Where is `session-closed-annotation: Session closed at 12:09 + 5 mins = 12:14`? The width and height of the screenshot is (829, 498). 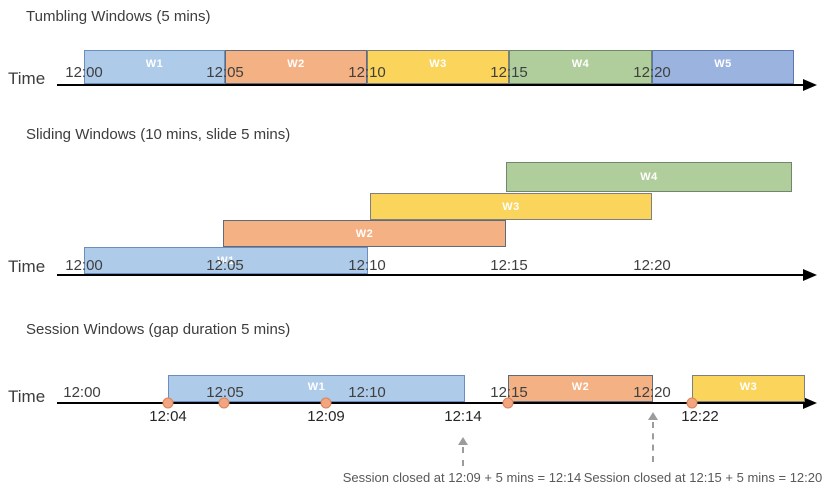
session-closed-annotation: Session closed at 12:09 + 5 mins = 12:14 is located at coordinates (462, 477).